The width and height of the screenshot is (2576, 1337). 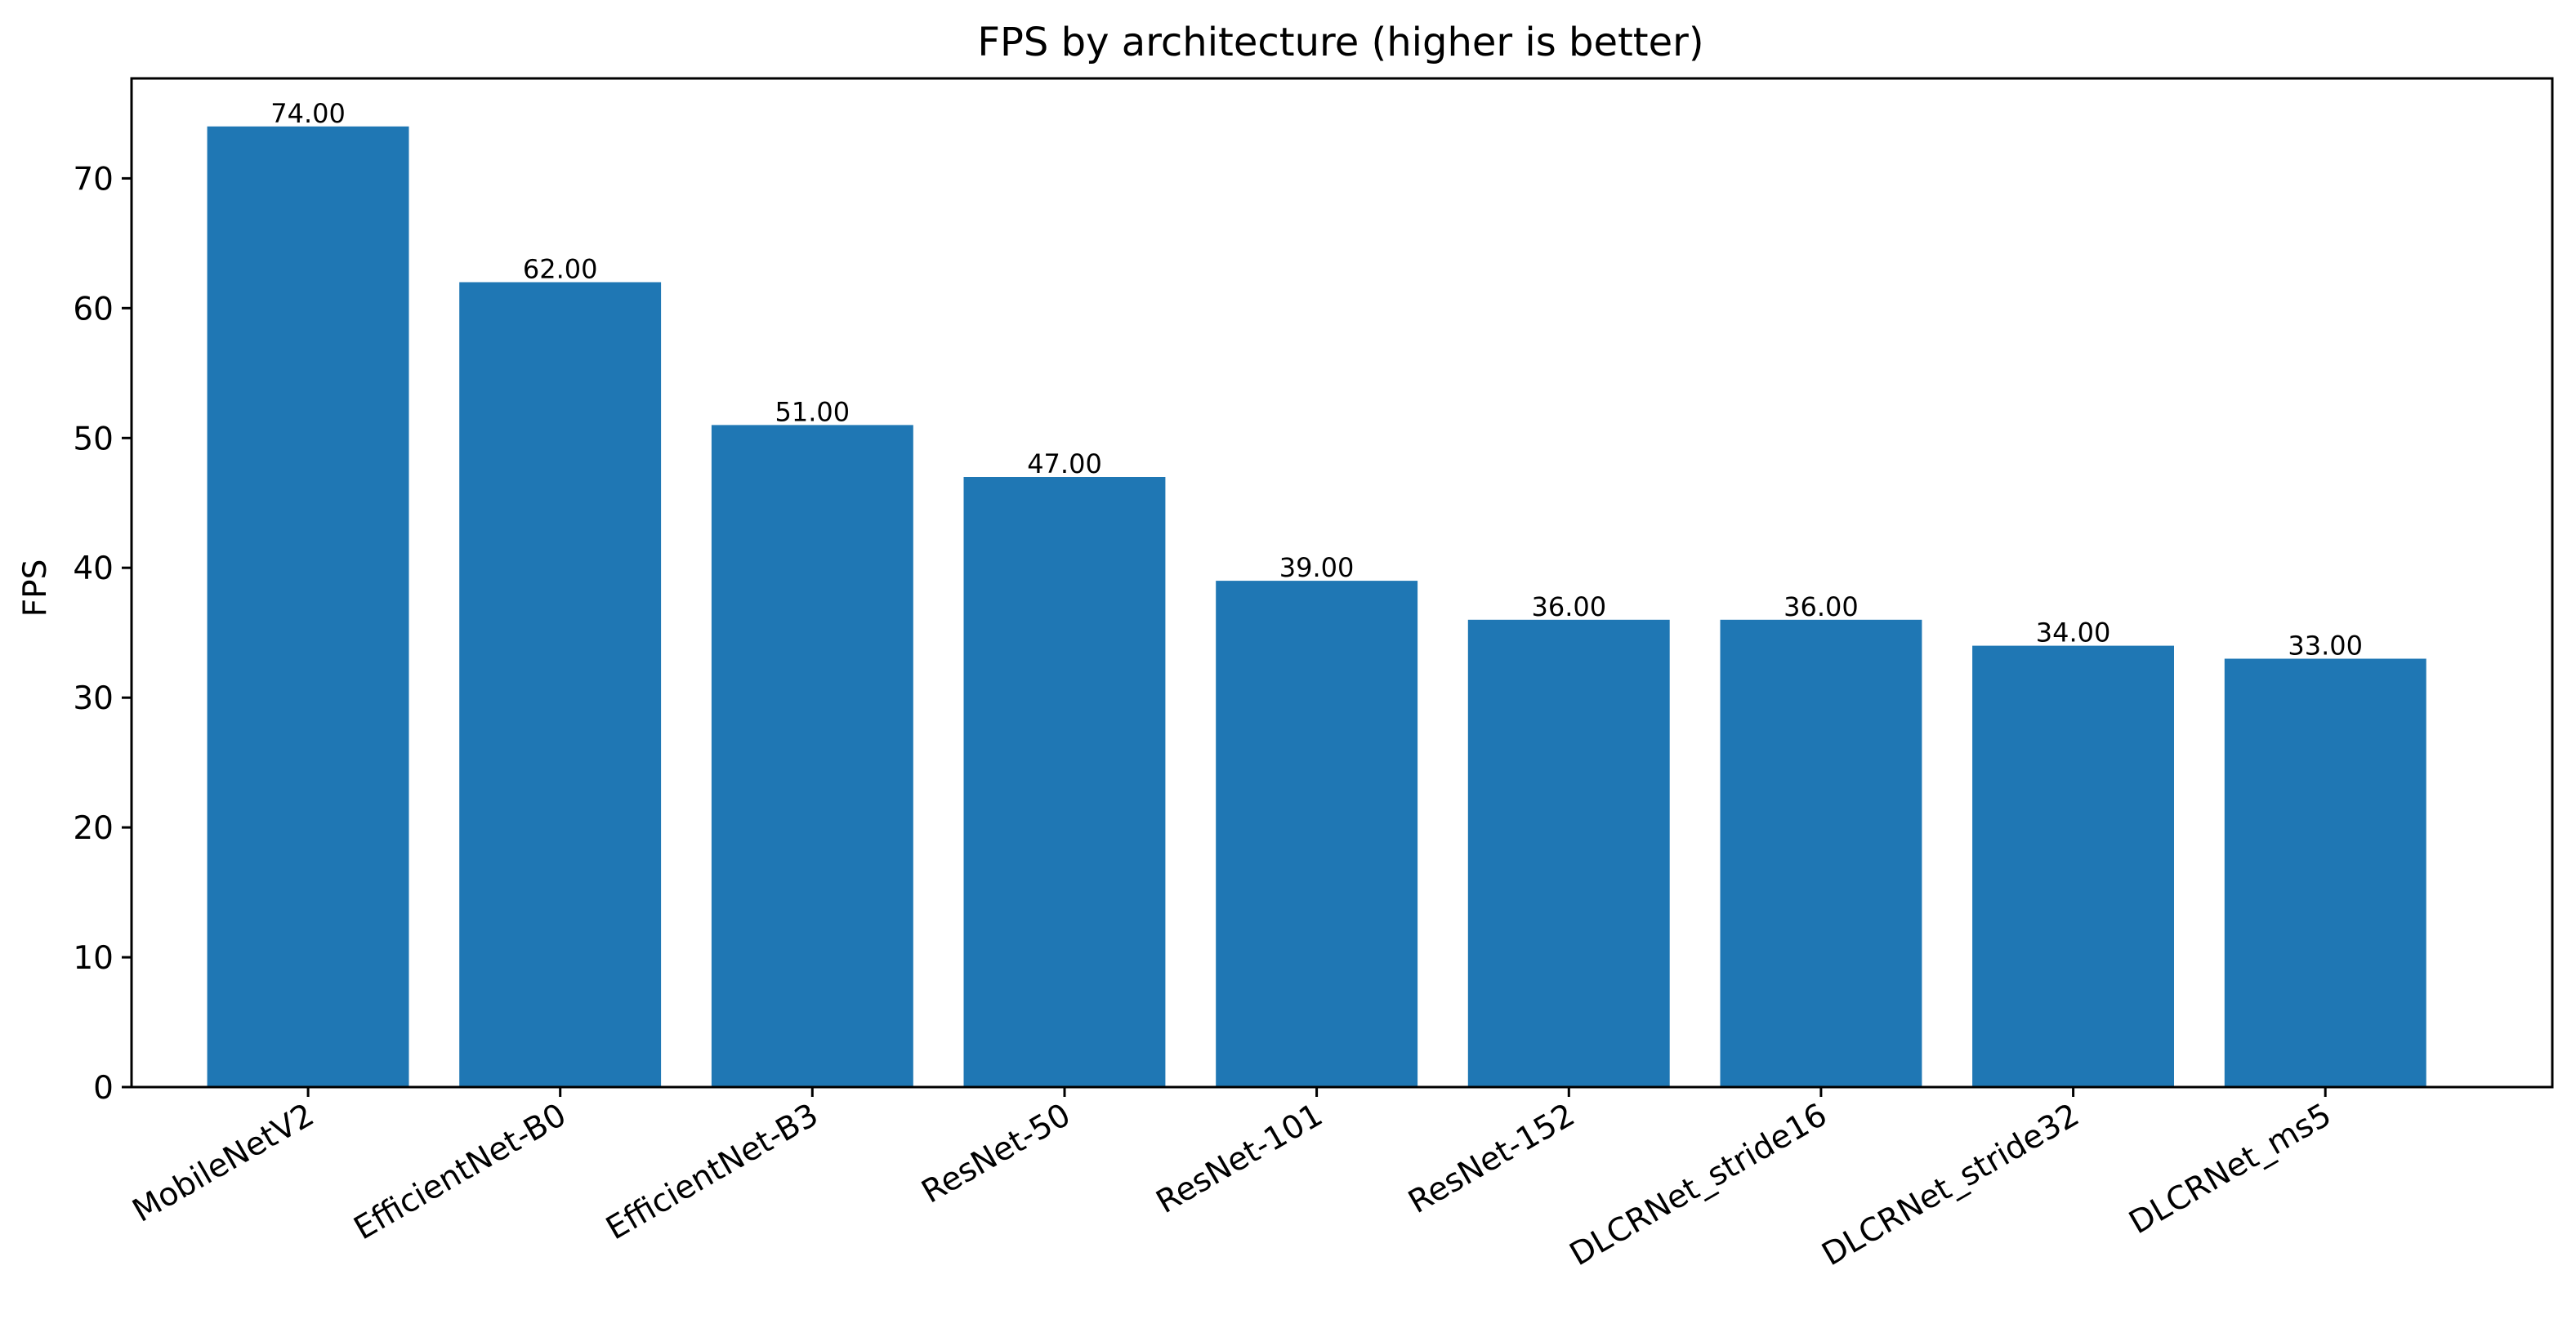 I want to click on y-tick-label: 30, so click(x=94, y=698).